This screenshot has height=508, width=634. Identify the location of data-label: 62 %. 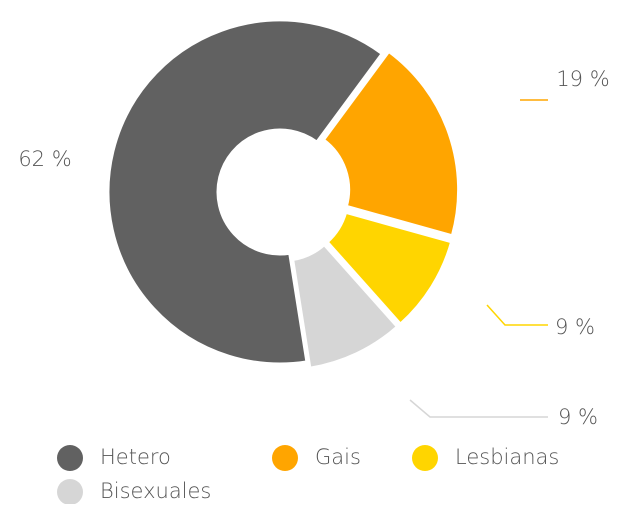
(44, 159).